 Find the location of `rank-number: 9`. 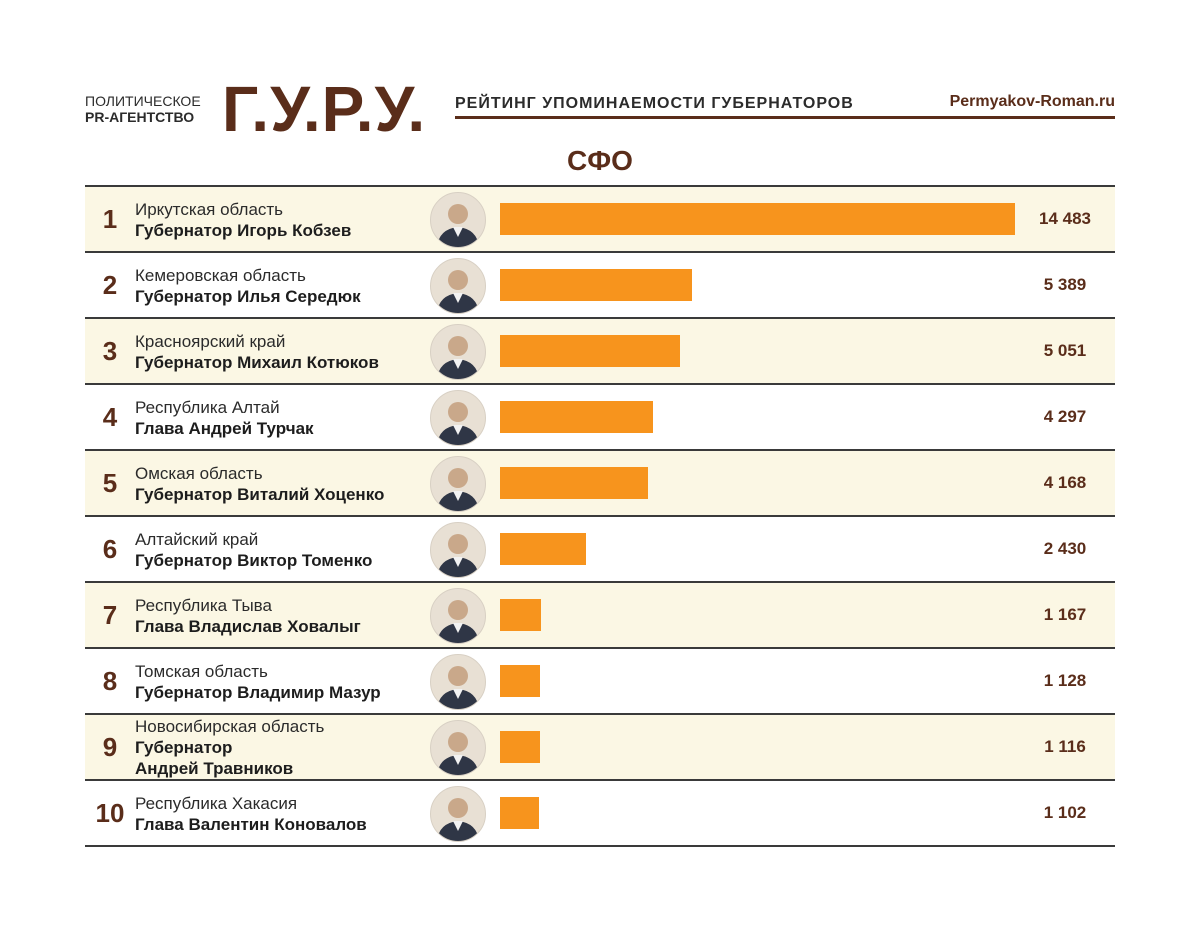

rank-number: 9 is located at coordinates (110, 747).